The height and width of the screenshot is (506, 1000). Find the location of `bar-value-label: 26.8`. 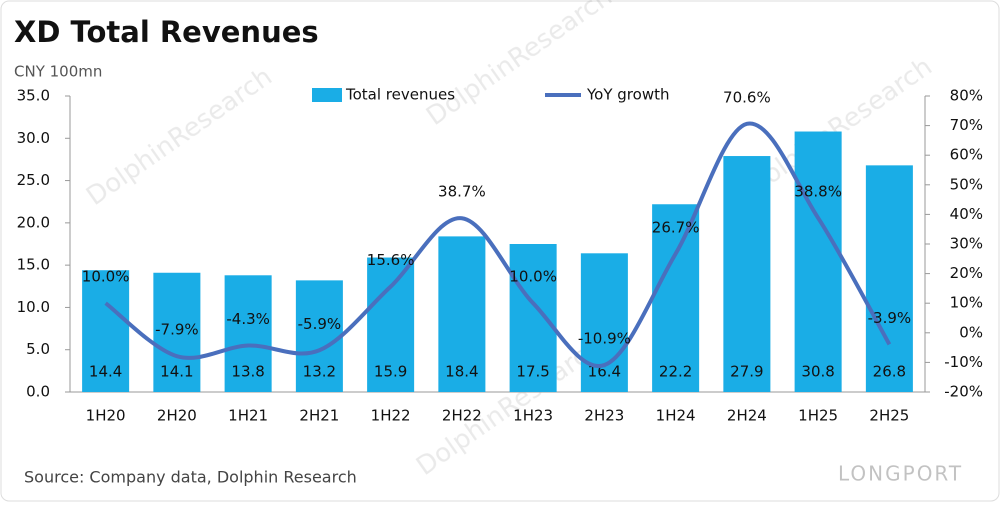

bar-value-label: 26.8 is located at coordinates (889, 372).